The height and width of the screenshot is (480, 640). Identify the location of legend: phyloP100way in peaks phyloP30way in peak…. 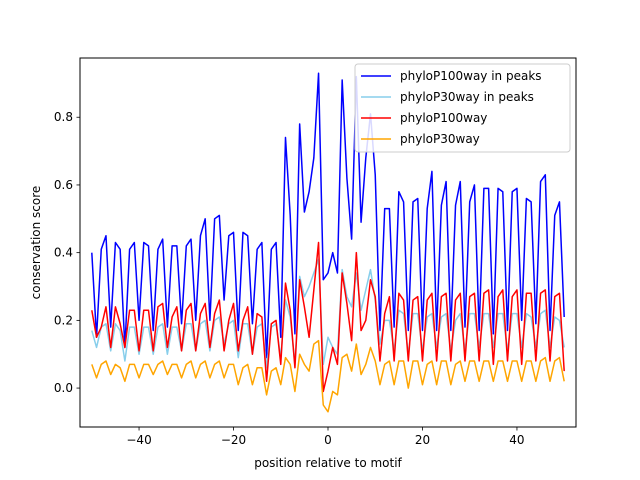
(462, 108).